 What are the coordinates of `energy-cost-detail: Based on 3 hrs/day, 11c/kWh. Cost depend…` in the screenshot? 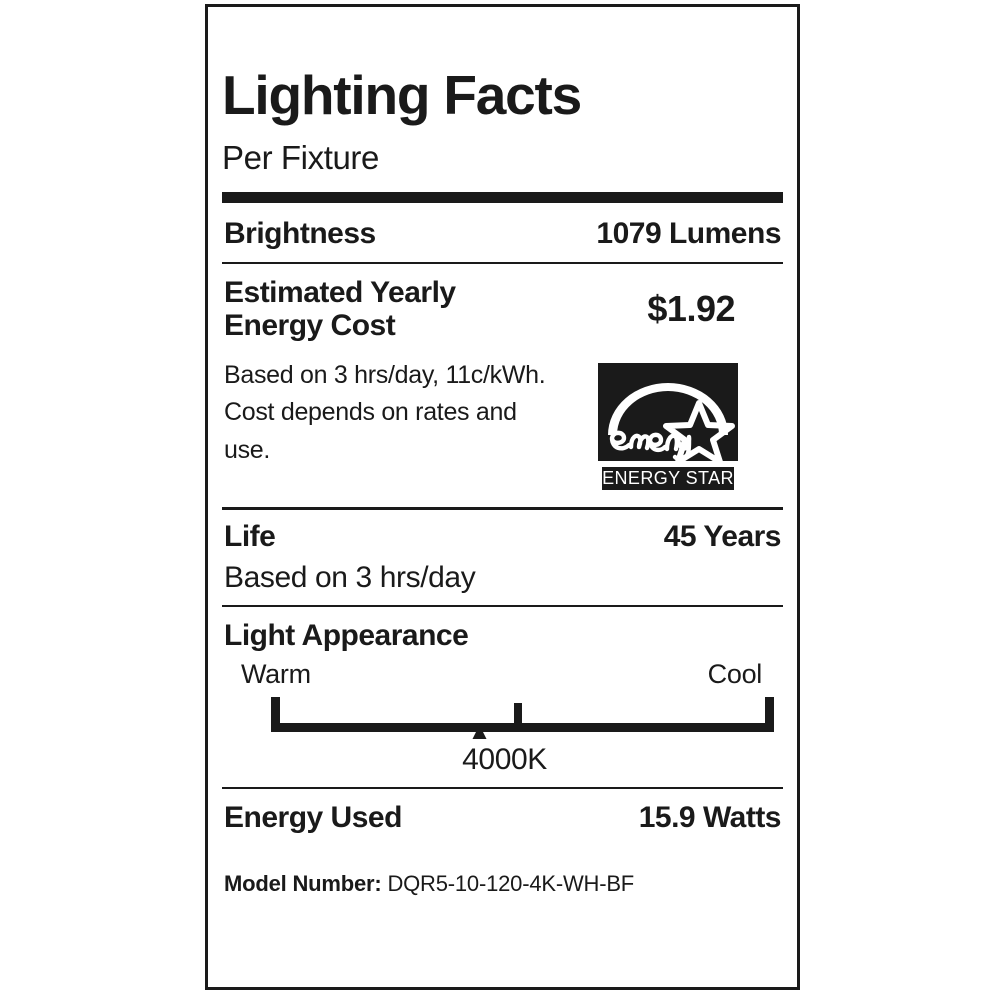 It's located at (502, 425).